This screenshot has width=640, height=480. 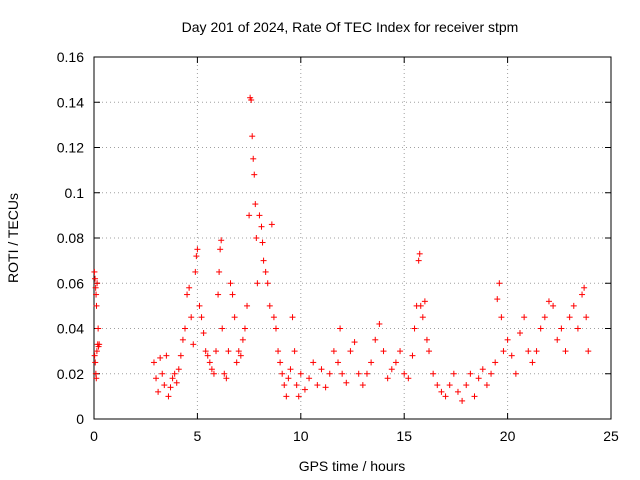 What do you see at coordinates (354, 436) in the screenshot?
I see `x-tick-labels: 0 5 10 15 20 25` at bounding box center [354, 436].